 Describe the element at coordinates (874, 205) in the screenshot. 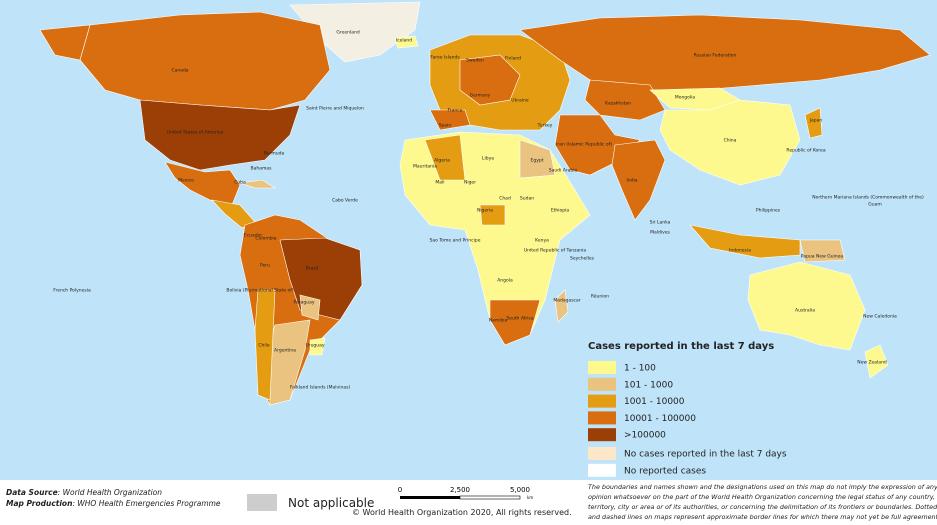

I see `country-label: Guam` at that location.